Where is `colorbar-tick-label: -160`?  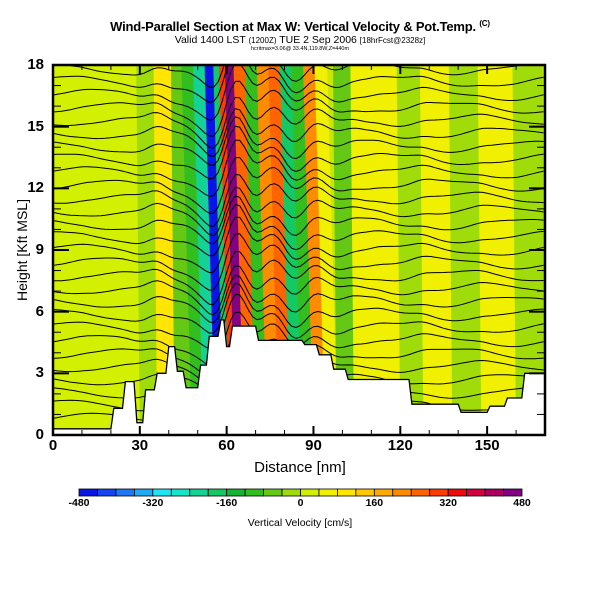 colorbar-tick-label: -160 is located at coordinates (227, 503).